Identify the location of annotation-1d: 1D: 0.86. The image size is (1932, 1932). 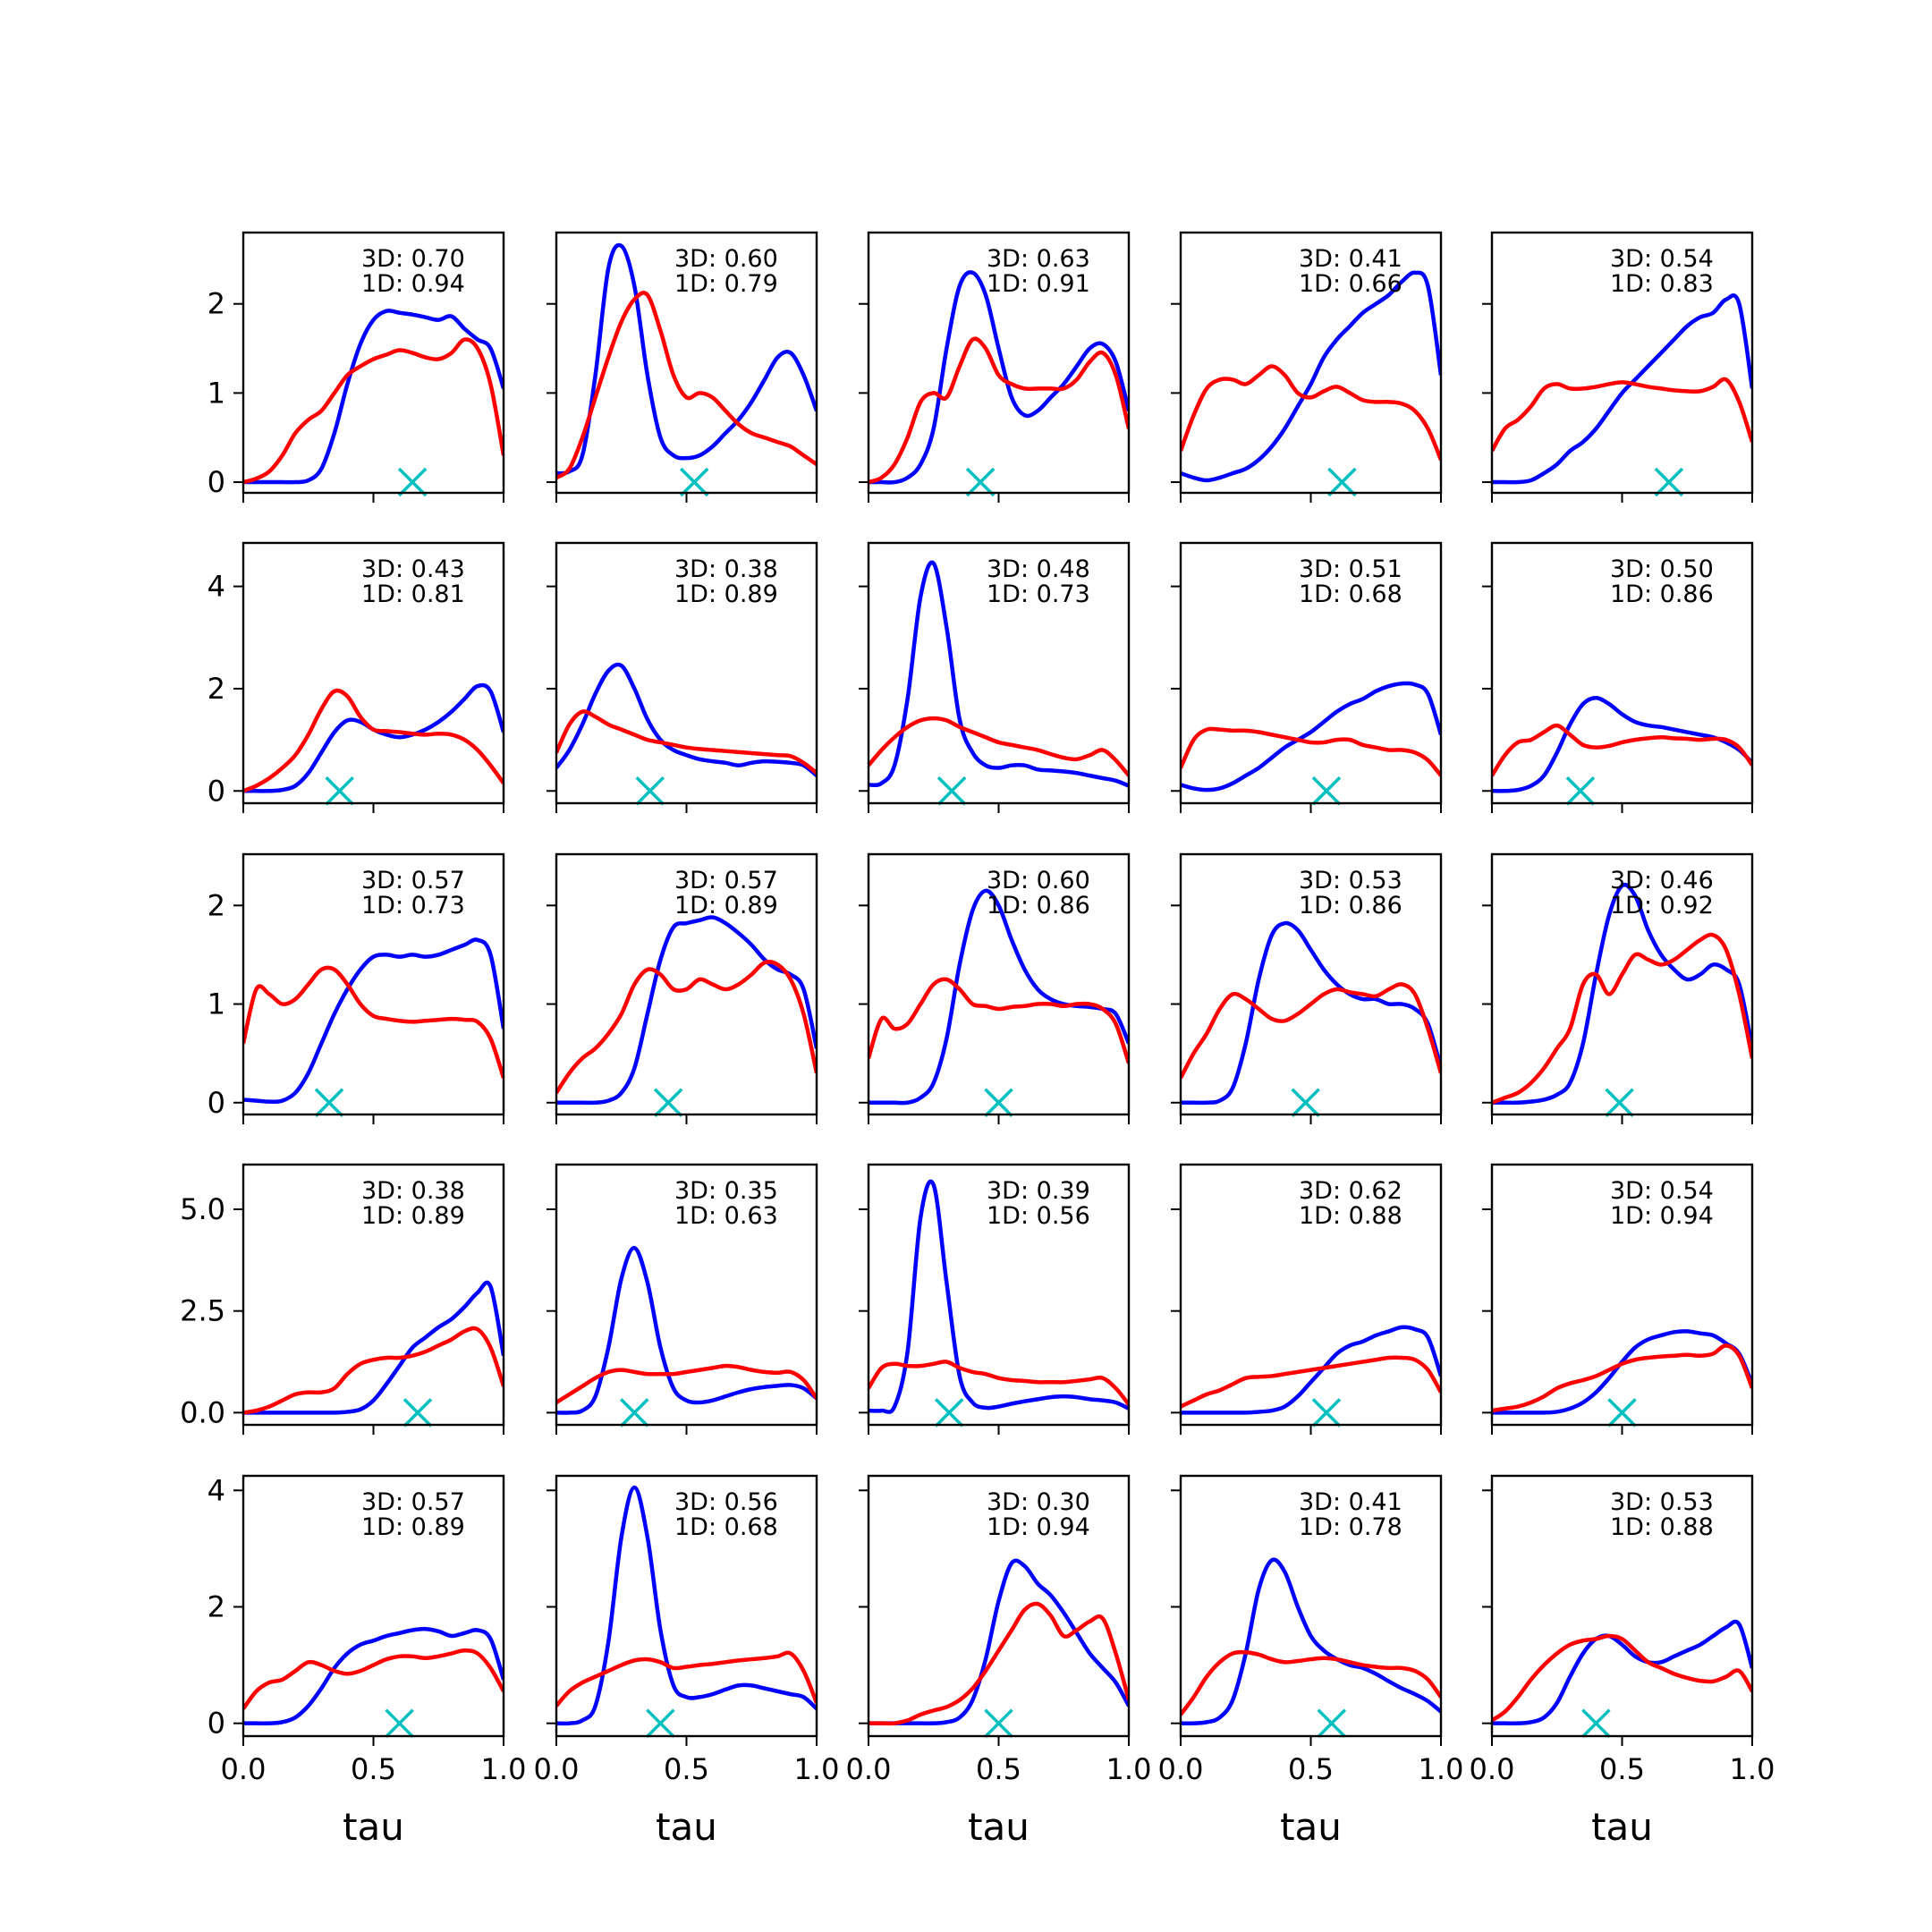
(1662, 594).